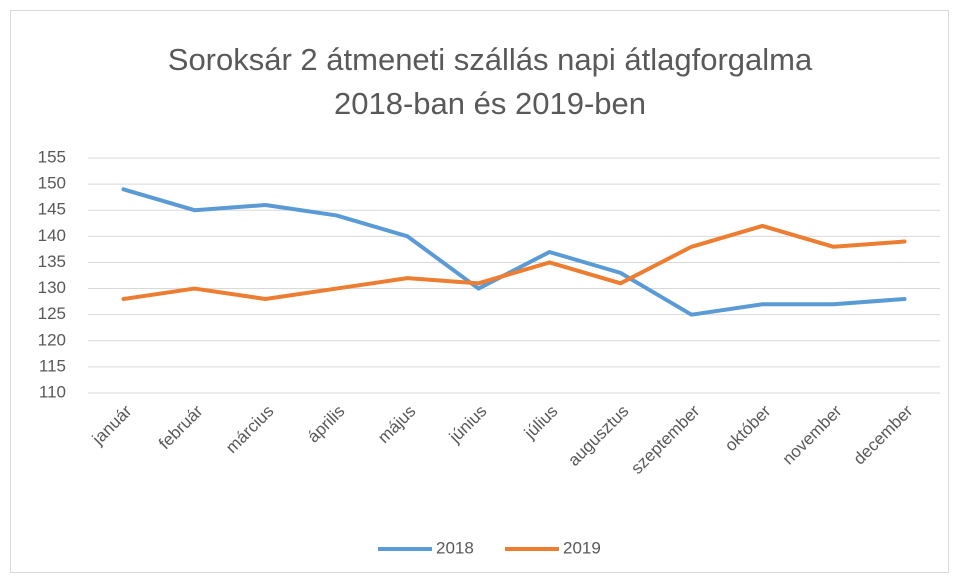  What do you see at coordinates (52, 287) in the screenshot?
I see `y-tick-label: 130` at bounding box center [52, 287].